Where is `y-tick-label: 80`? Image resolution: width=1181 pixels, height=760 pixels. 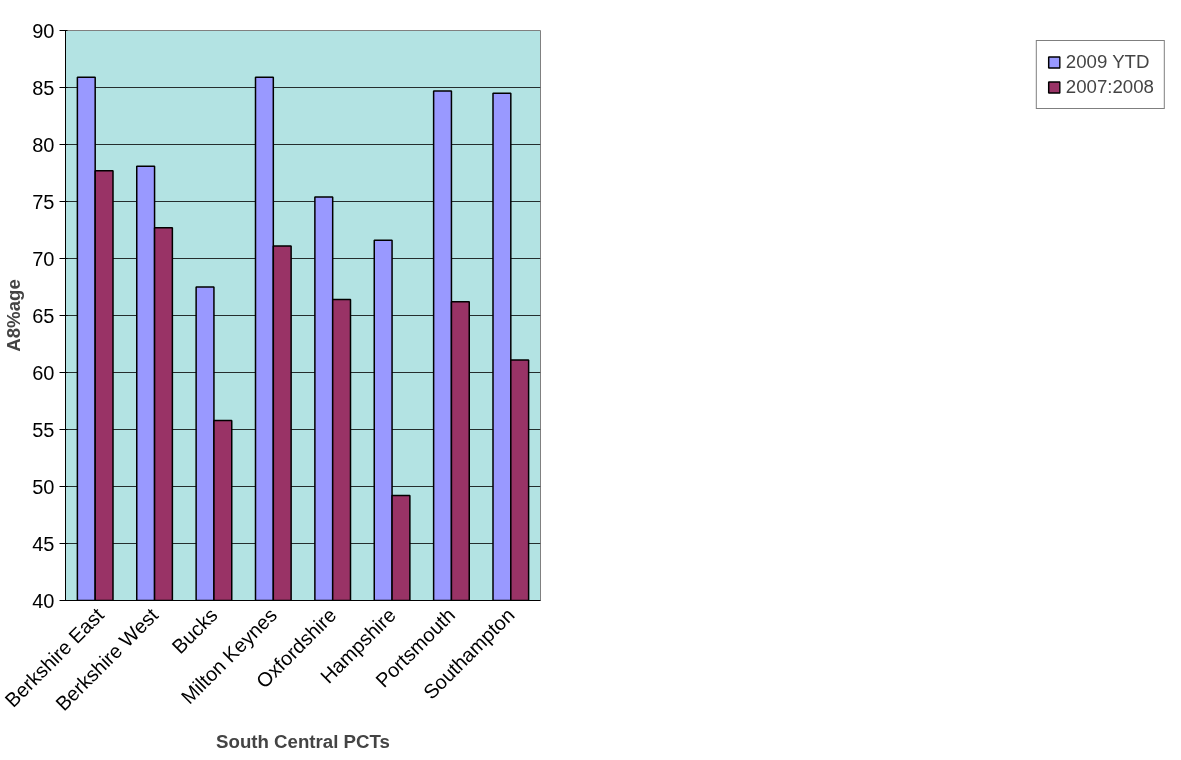
y-tick-label: 80 is located at coordinates (43, 144).